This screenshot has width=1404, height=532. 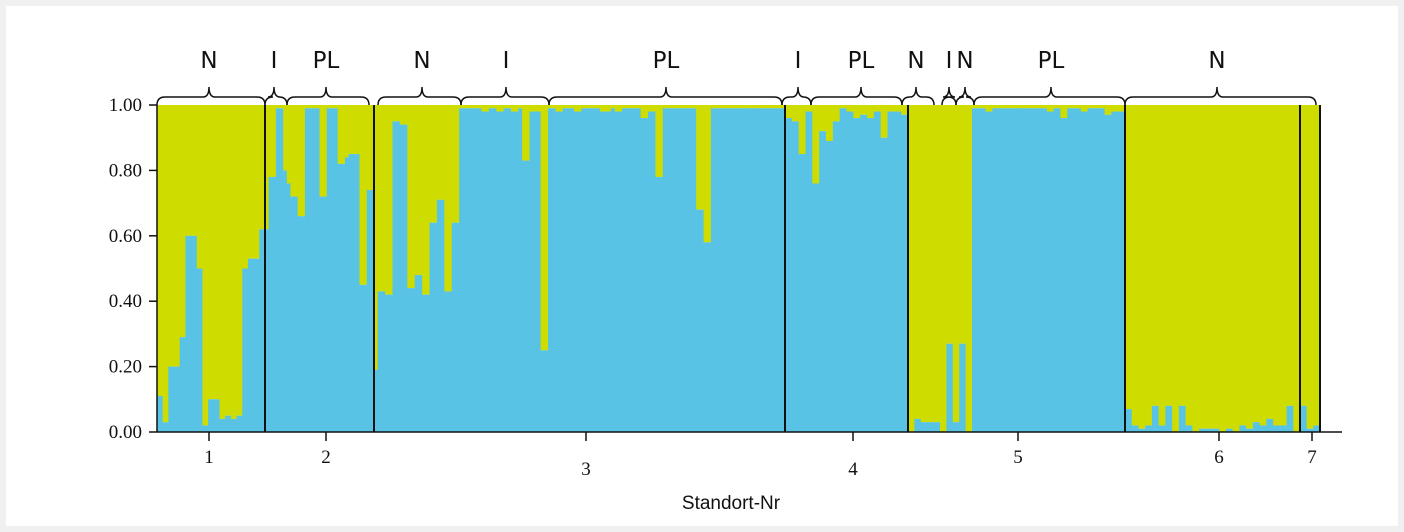 I want to click on group-label: PL, so click(x=666, y=61).